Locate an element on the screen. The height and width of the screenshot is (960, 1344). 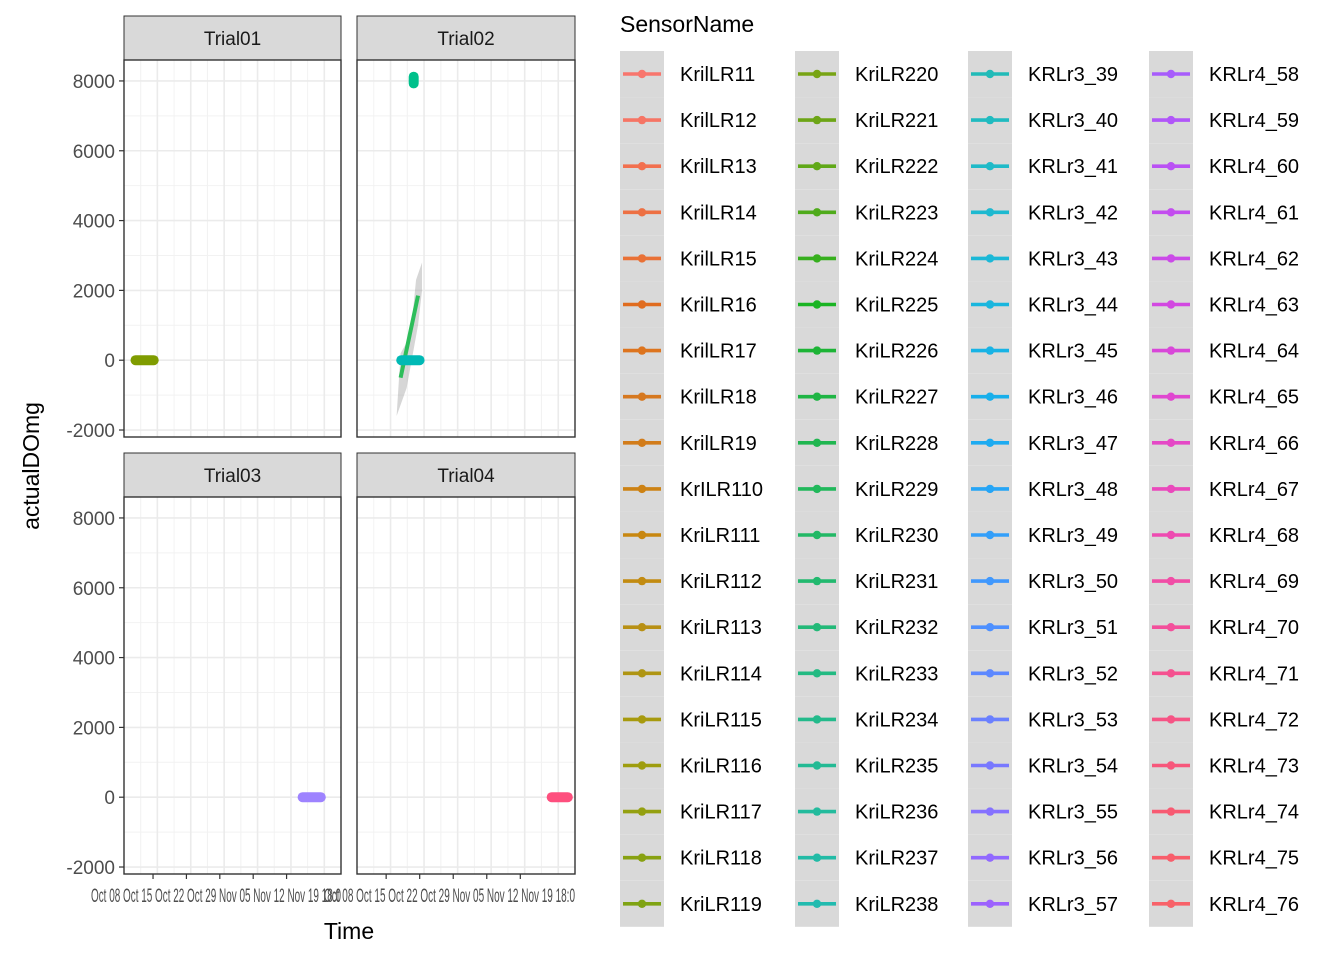
legend-label: KRLr3_48 is located at coordinates (1073, 490).